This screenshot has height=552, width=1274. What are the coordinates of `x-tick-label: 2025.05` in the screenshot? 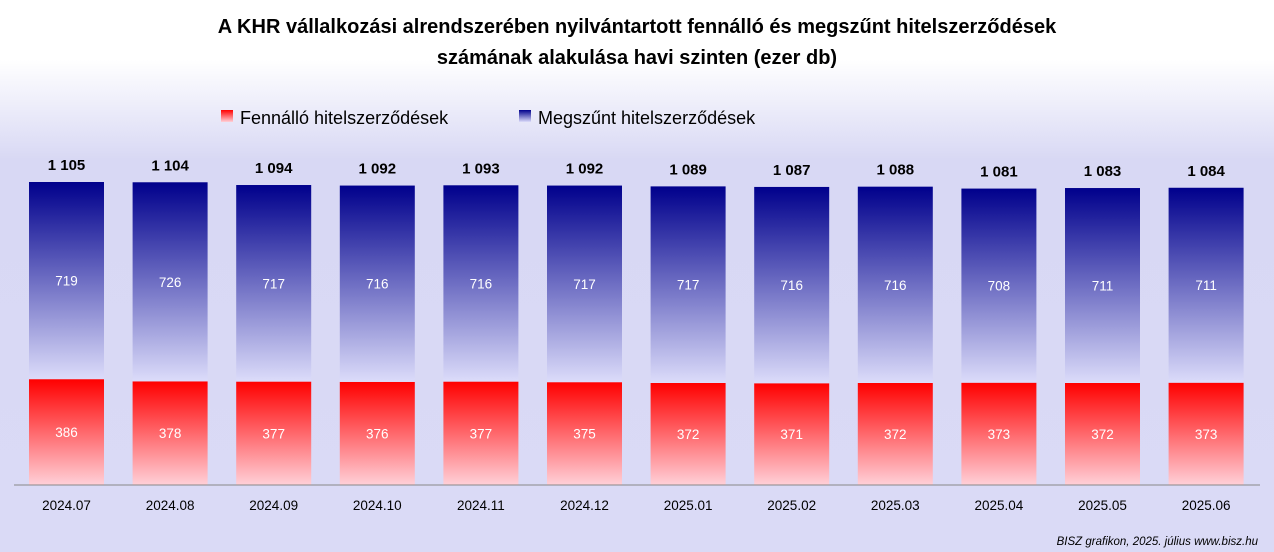 It's located at (1102, 505).